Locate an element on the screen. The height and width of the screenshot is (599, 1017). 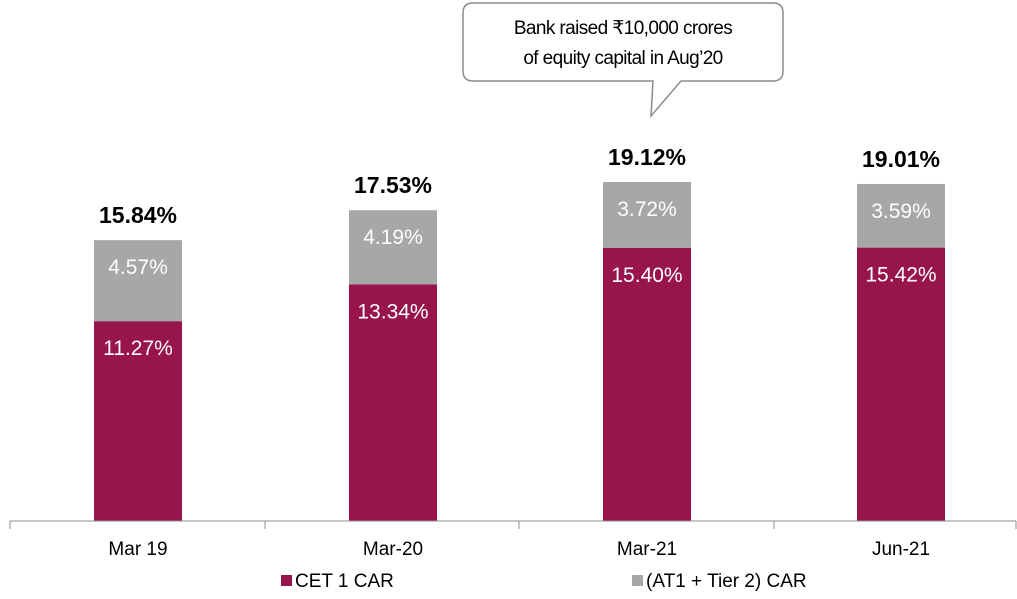
data-label-cet1: 15.40% is located at coordinates (646, 275).